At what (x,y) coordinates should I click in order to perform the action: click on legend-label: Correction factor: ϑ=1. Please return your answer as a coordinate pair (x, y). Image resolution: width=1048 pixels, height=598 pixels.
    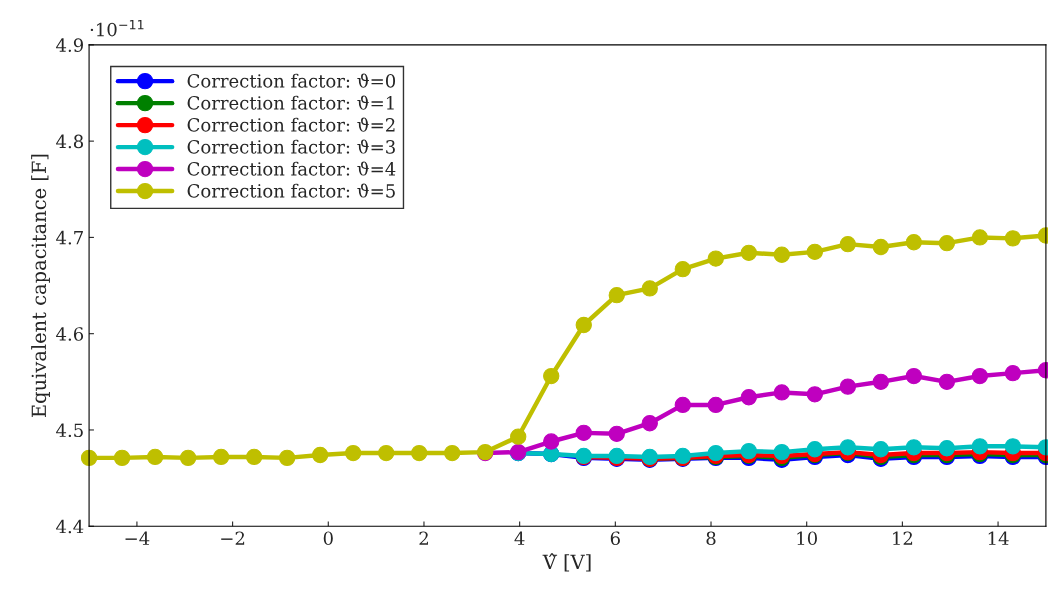
    Looking at the image, I should click on (290, 102).